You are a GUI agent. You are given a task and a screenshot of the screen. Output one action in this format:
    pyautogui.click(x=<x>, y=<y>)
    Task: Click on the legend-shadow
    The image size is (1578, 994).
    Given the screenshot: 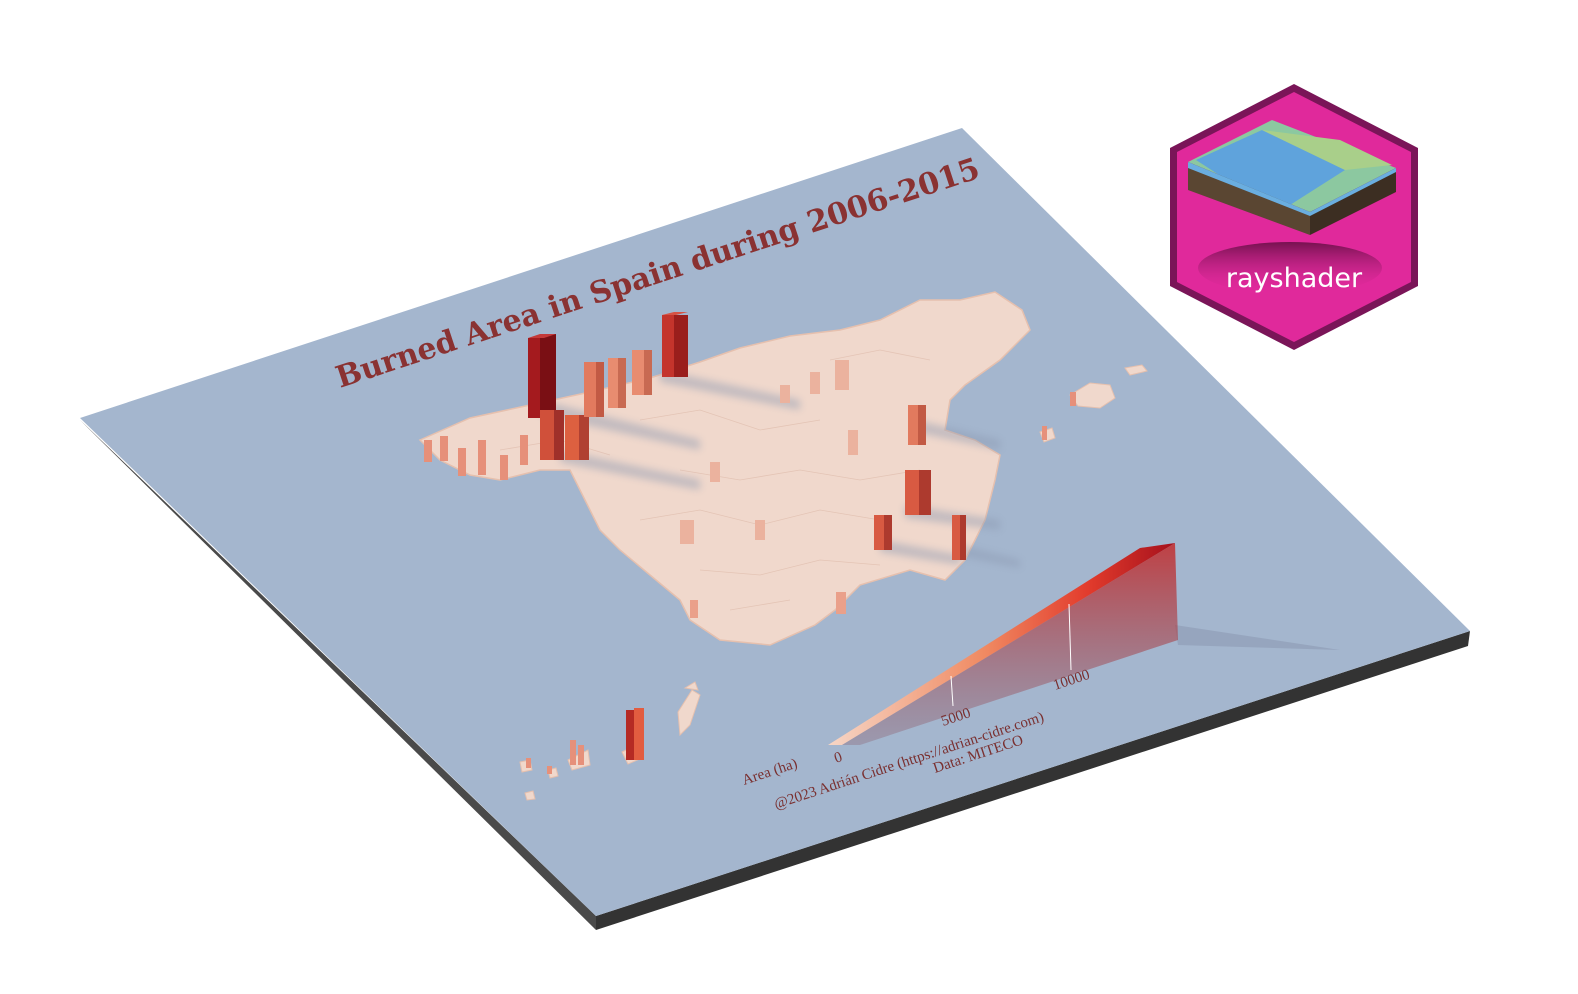 What is the action you would take?
    pyautogui.click(x=1257, y=637)
    